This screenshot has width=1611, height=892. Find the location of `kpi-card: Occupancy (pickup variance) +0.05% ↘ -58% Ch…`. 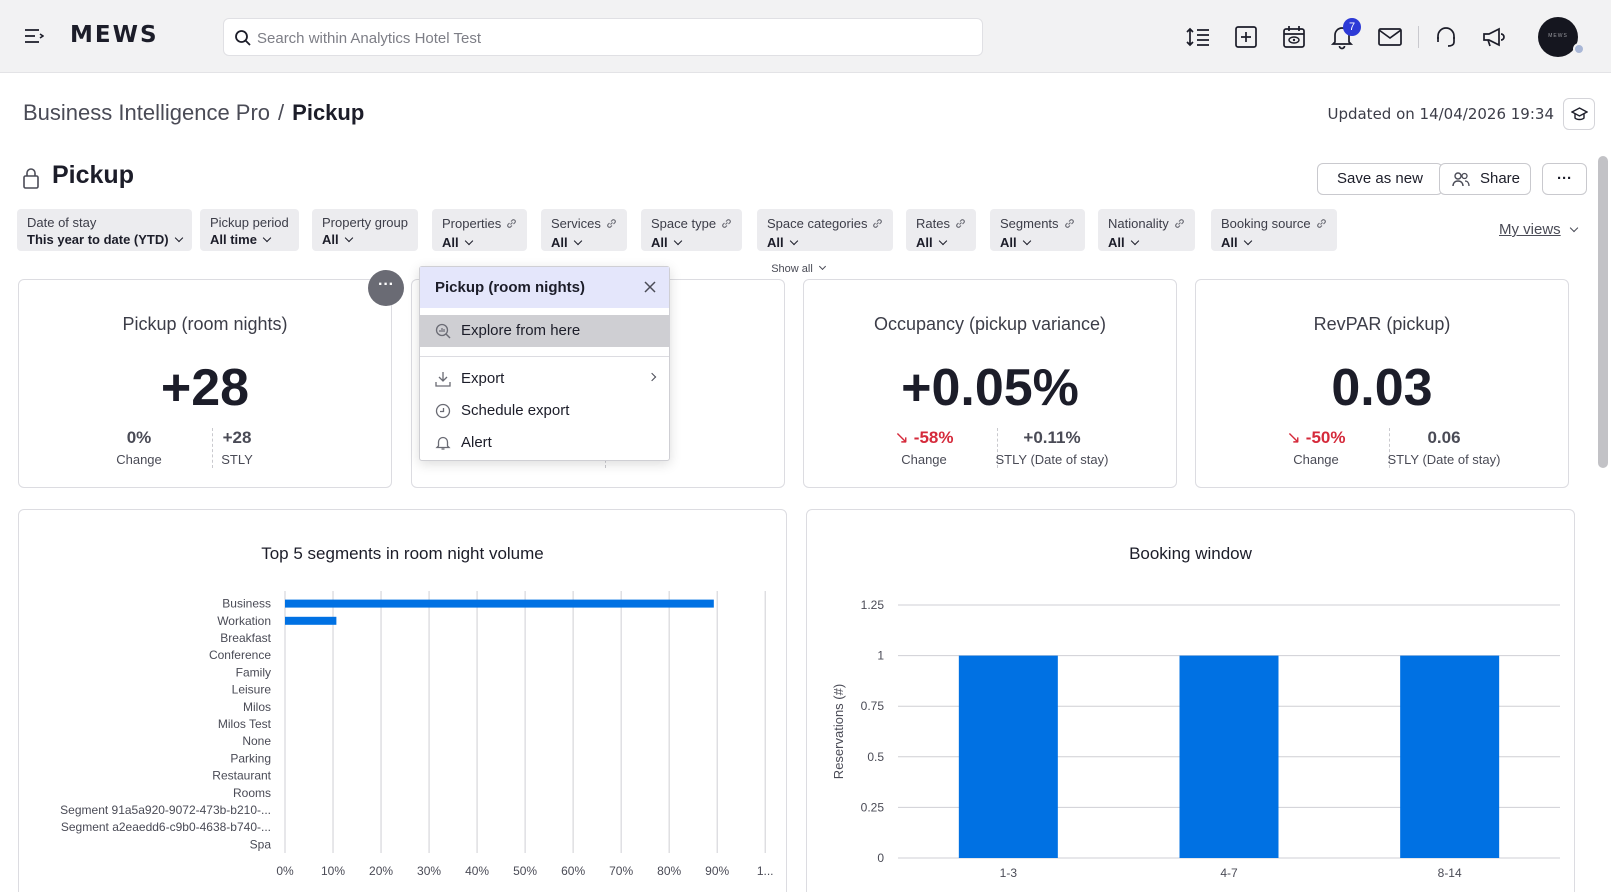

kpi-card: Occupancy (pickup variance) +0.05% ↘ -58% Ch… is located at coordinates (990, 383).